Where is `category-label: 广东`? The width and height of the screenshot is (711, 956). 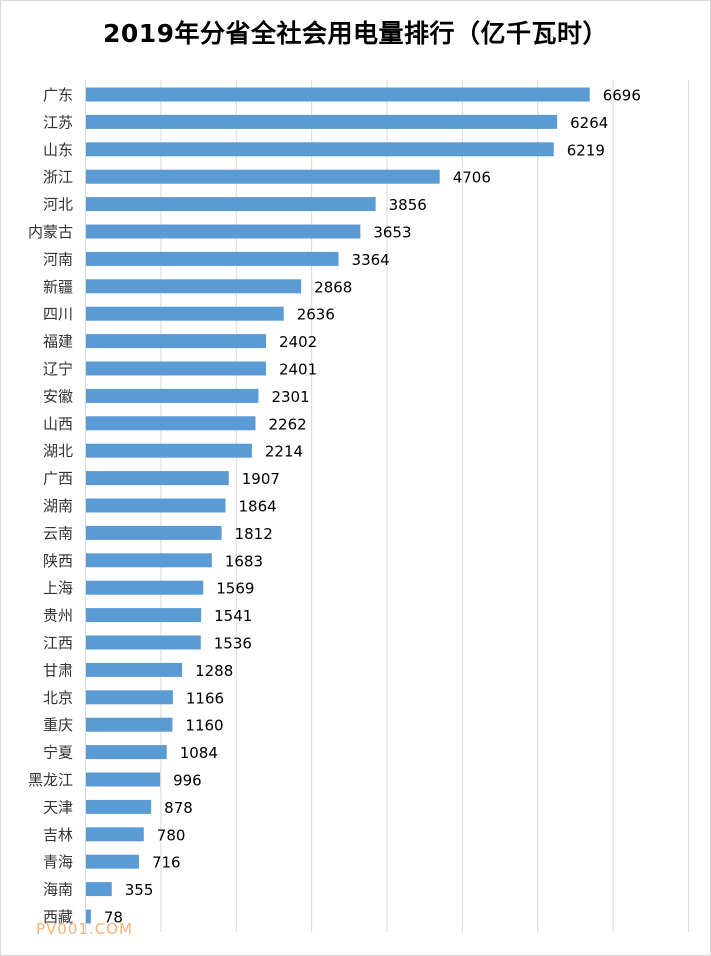 category-label: 广东 is located at coordinates (58, 95).